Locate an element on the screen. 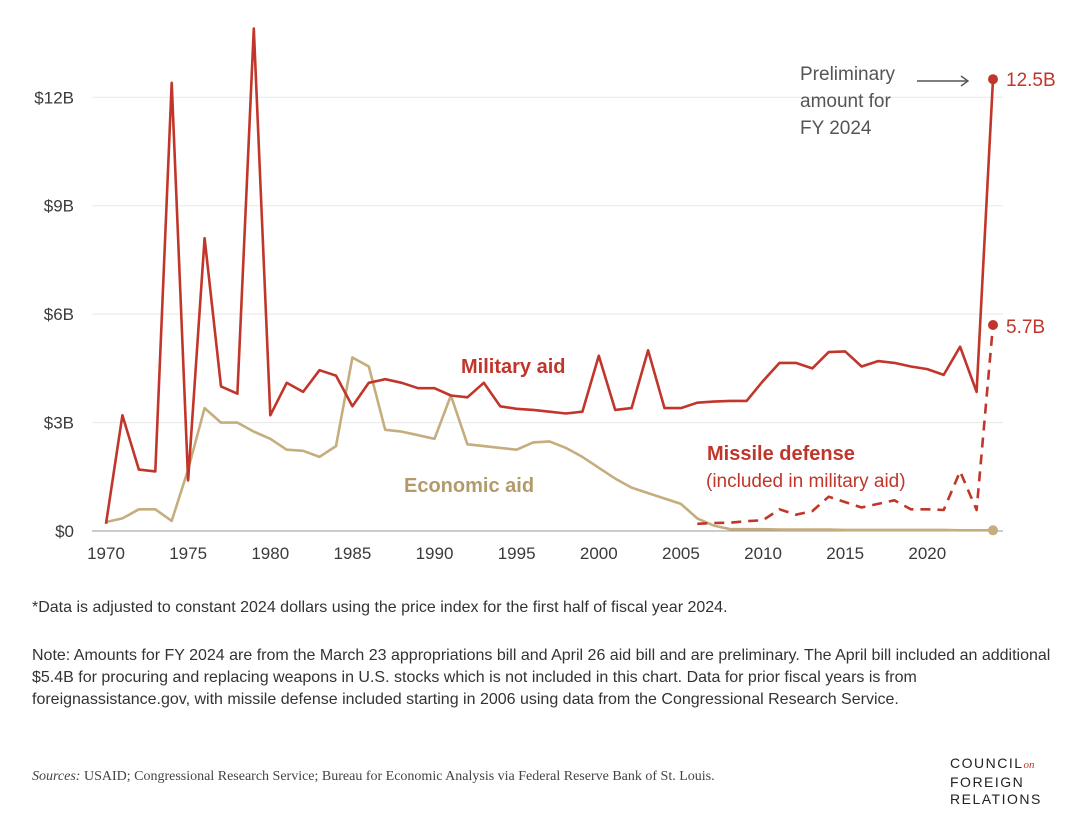 The height and width of the screenshot is (829, 1080). prelim-line-2: amount for is located at coordinates (845, 101).